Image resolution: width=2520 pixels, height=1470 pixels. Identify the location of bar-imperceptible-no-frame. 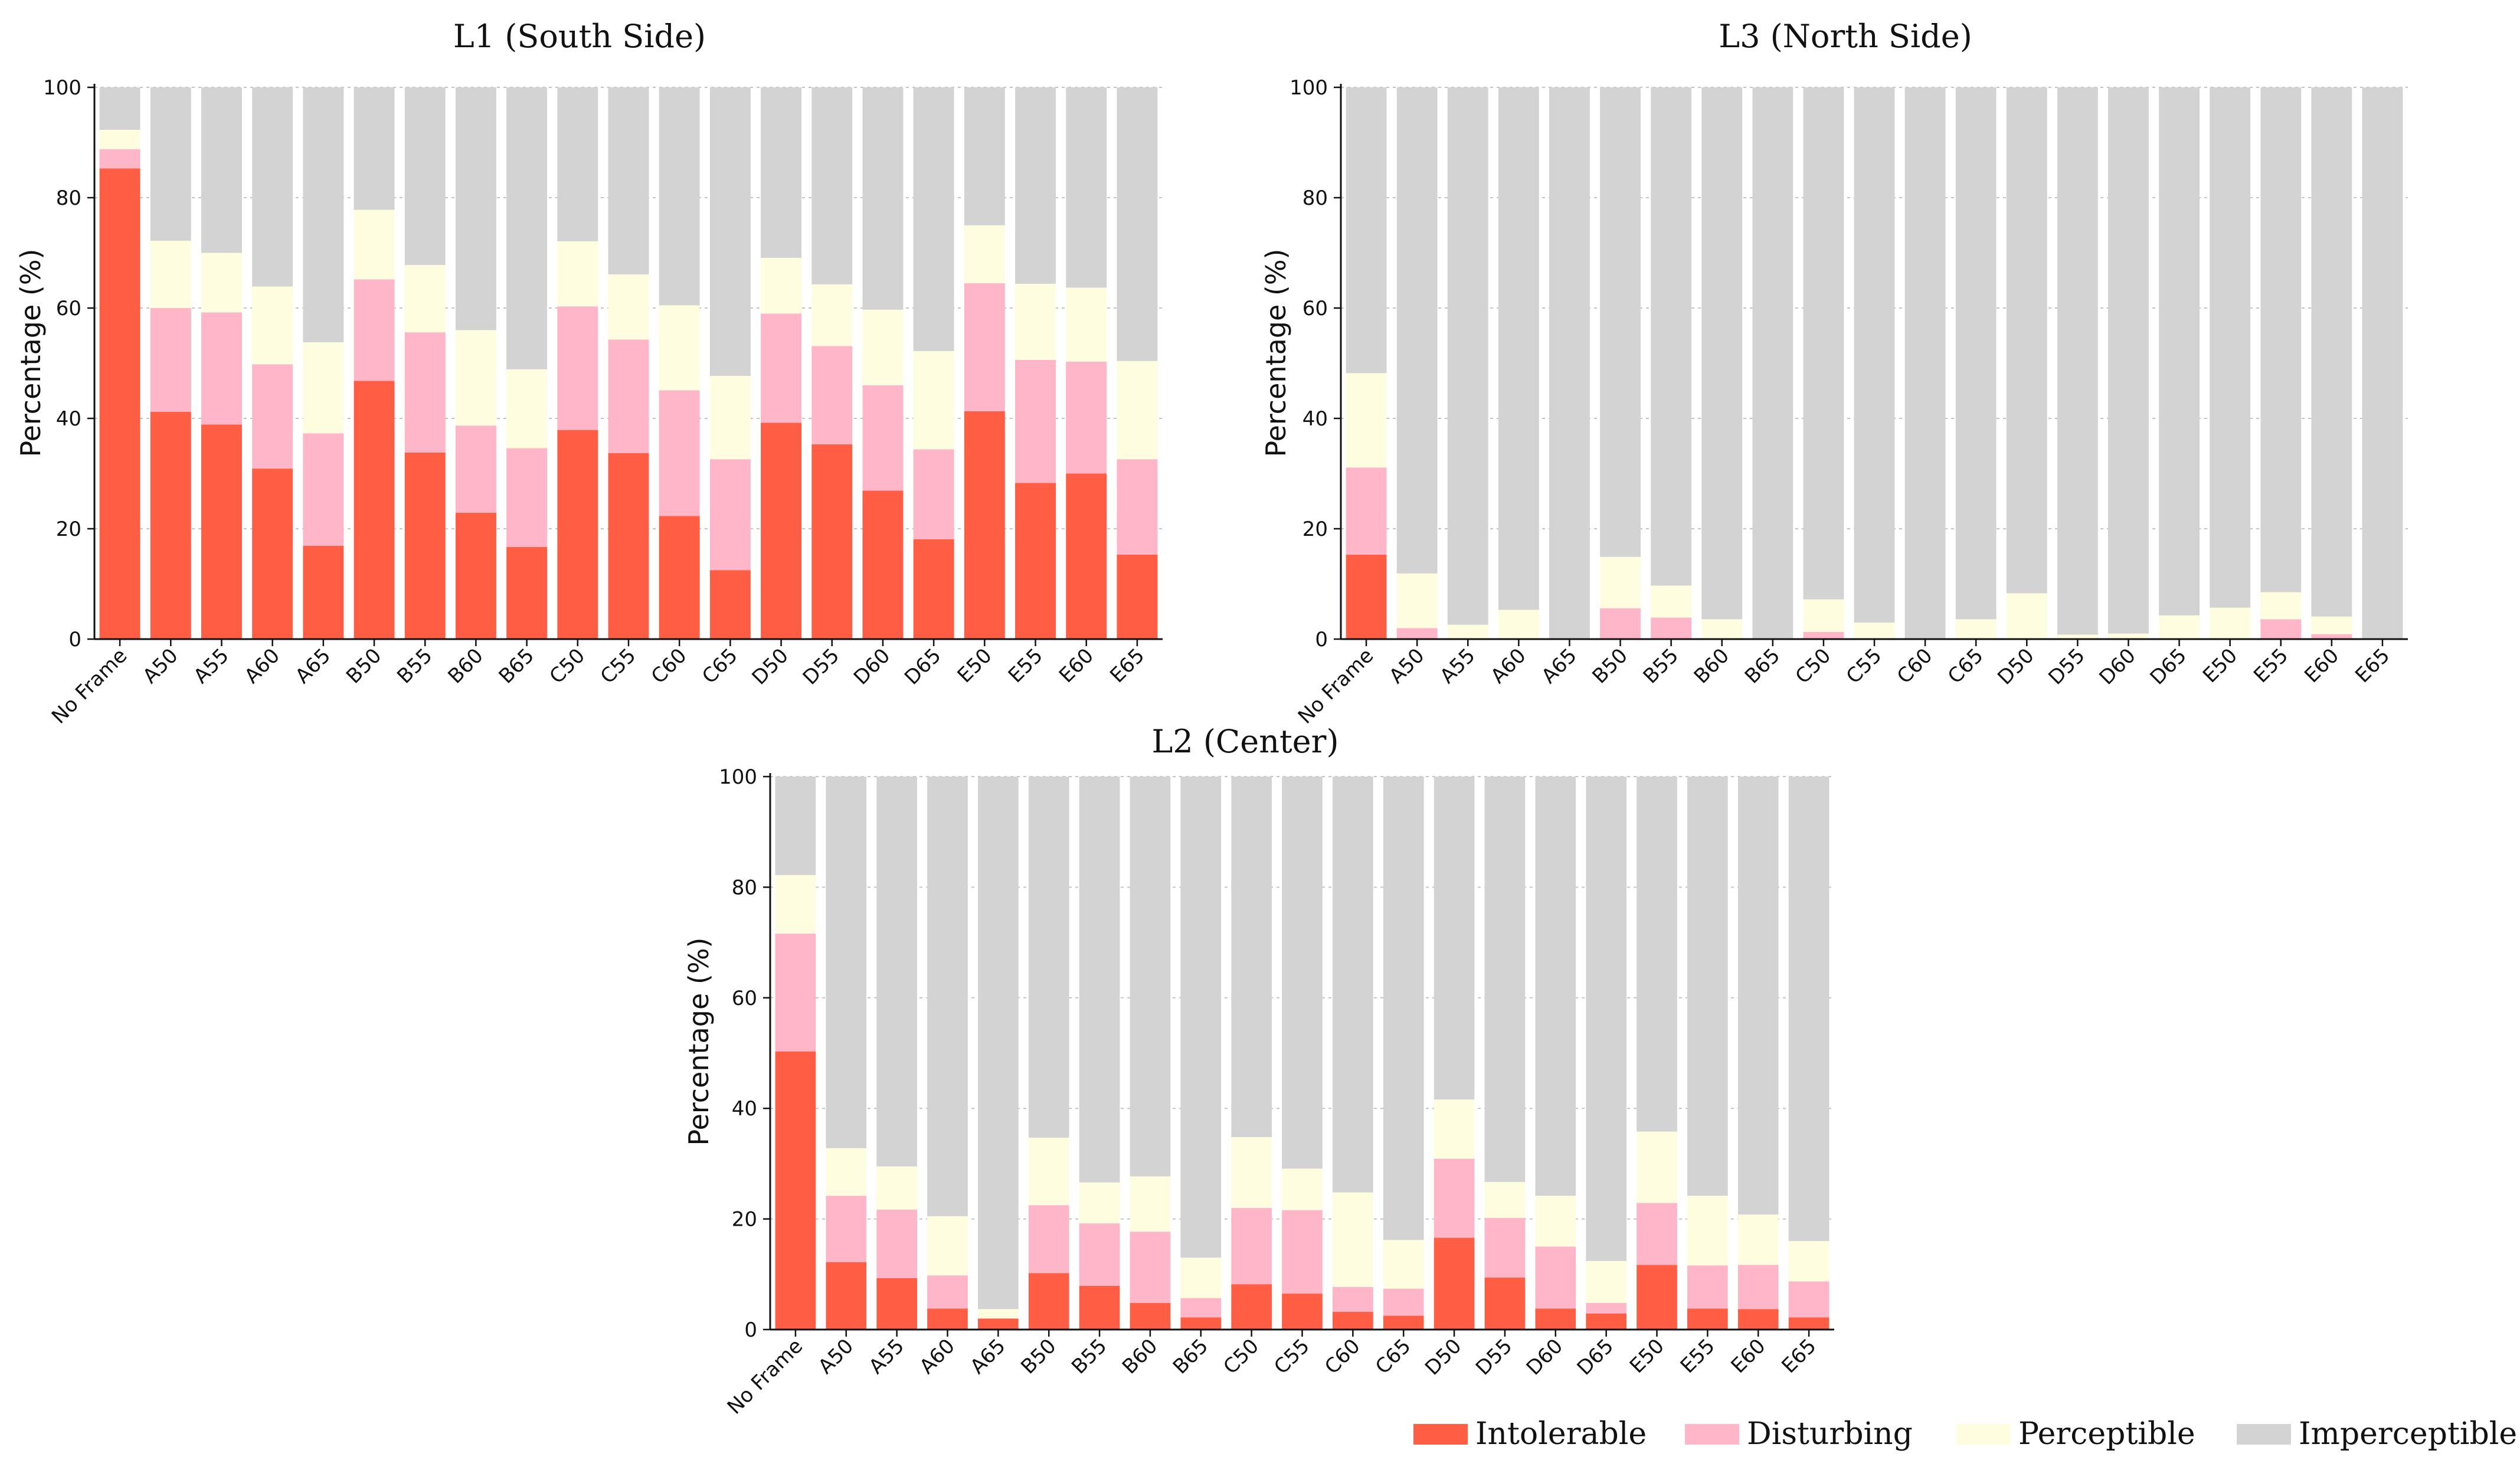
(1366, 230).